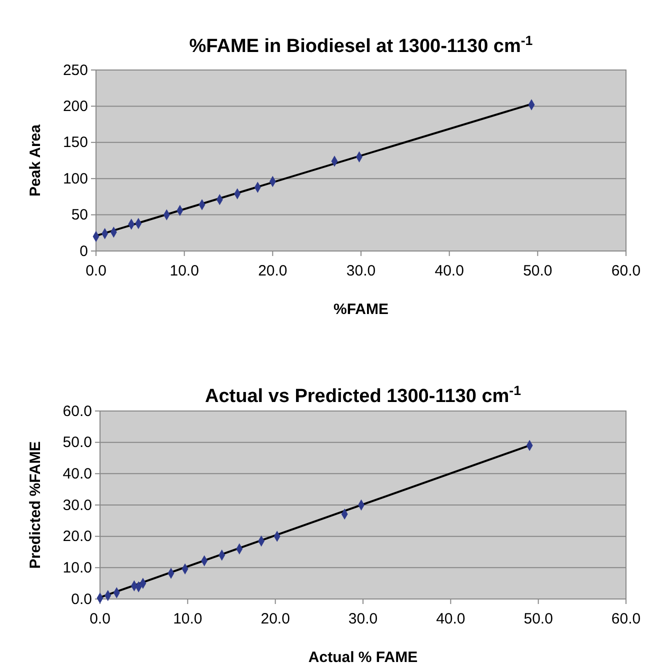 The height and width of the screenshot is (669, 654). What do you see at coordinates (75, 179) in the screenshot?
I see `y-tick-label: 100` at bounding box center [75, 179].